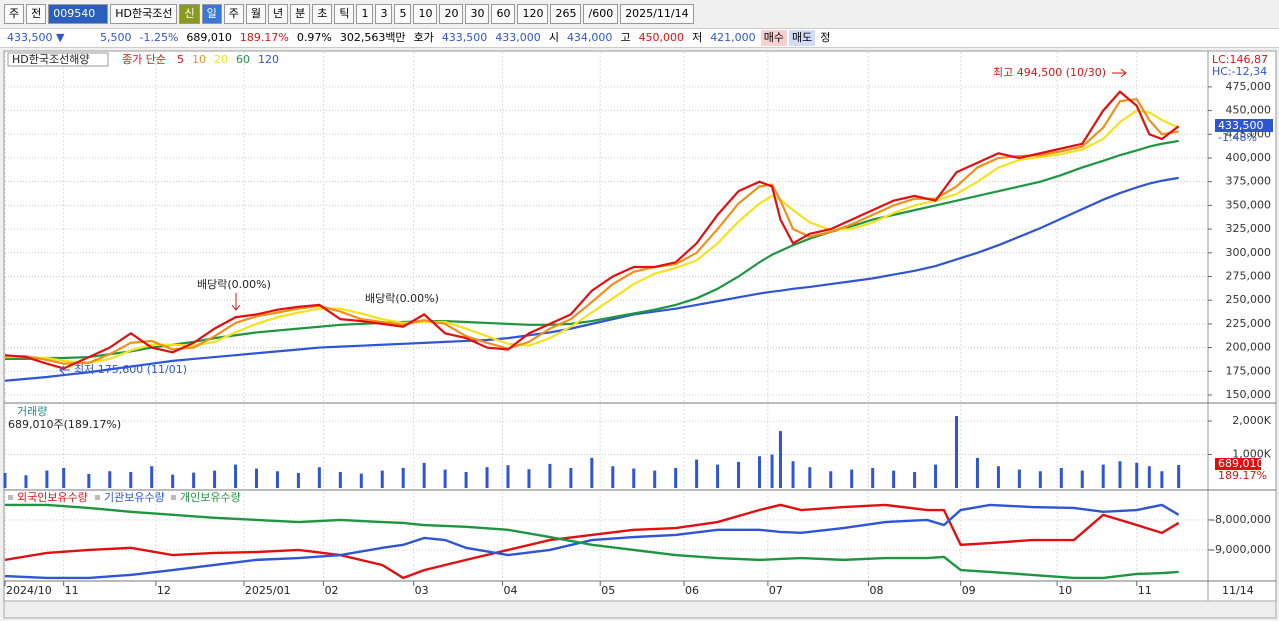  I want to click on toolbar-item: 저, so click(697, 37).